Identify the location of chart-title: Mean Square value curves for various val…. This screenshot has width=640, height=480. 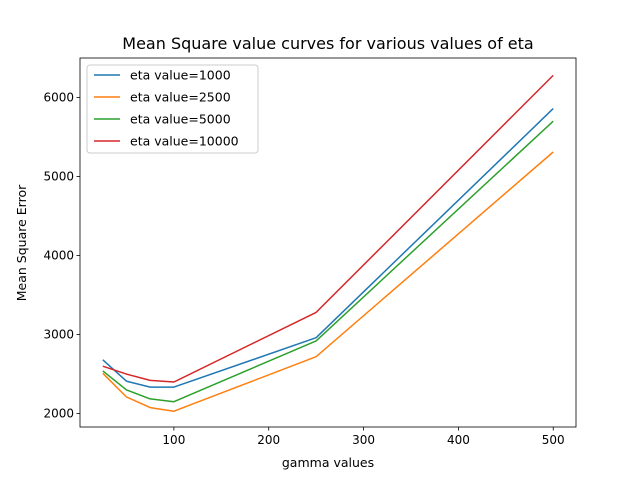
(327, 43).